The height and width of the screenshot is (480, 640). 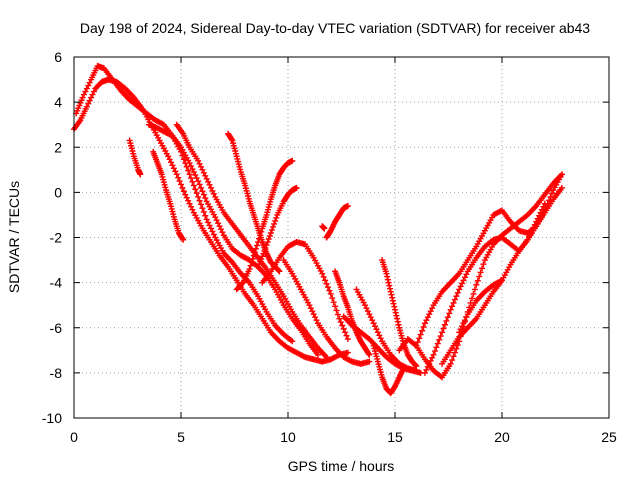 What do you see at coordinates (502, 437) in the screenshot?
I see `x-tick-label: 20` at bounding box center [502, 437].